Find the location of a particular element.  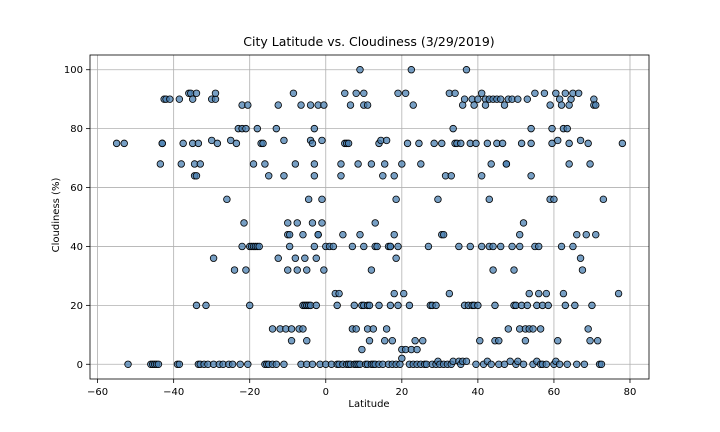

x-tick-label: −20 is located at coordinates (249, 392).